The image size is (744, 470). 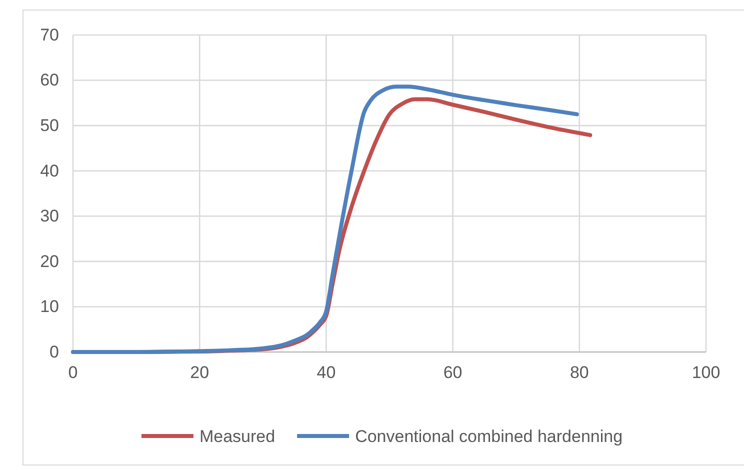 What do you see at coordinates (200, 372) in the screenshot?
I see `x-tick-label: 20` at bounding box center [200, 372].